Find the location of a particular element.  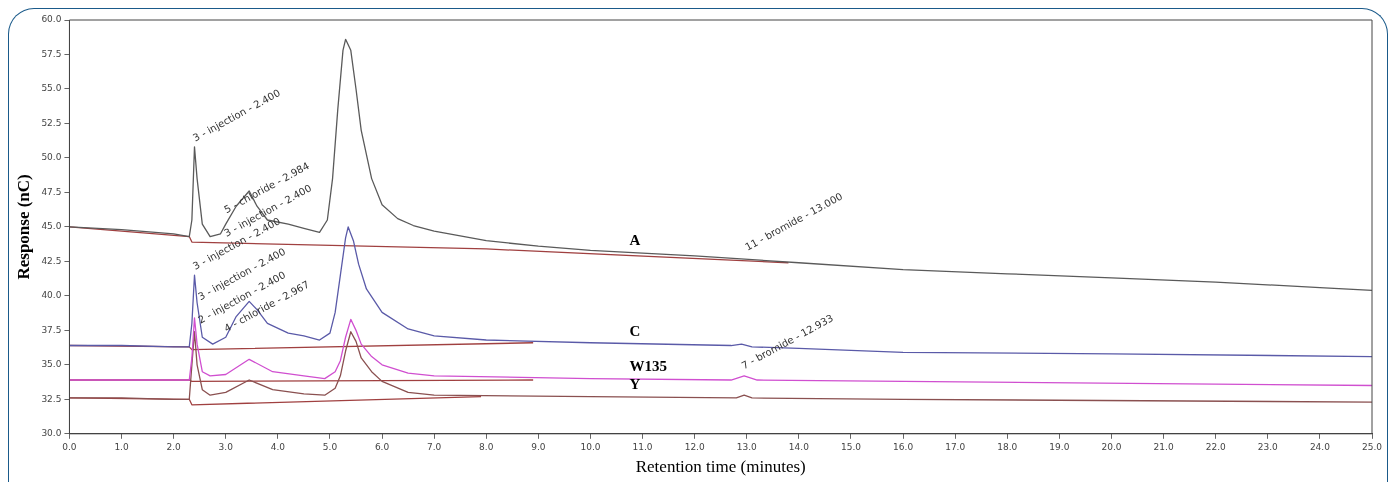

x-tick-label: 20.0 is located at coordinates (1111, 446).